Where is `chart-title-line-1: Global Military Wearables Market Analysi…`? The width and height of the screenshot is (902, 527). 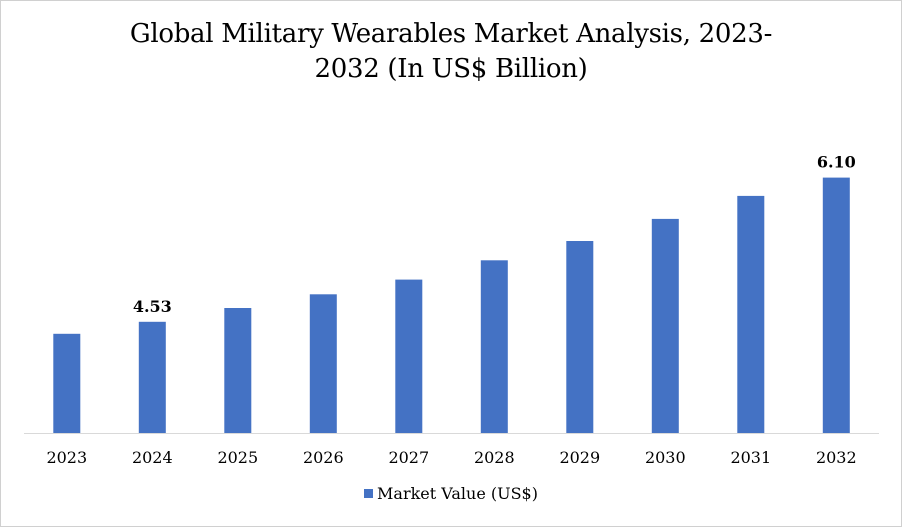 chart-title-line-1: Global Military Wearables Market Analysi… is located at coordinates (451, 34).